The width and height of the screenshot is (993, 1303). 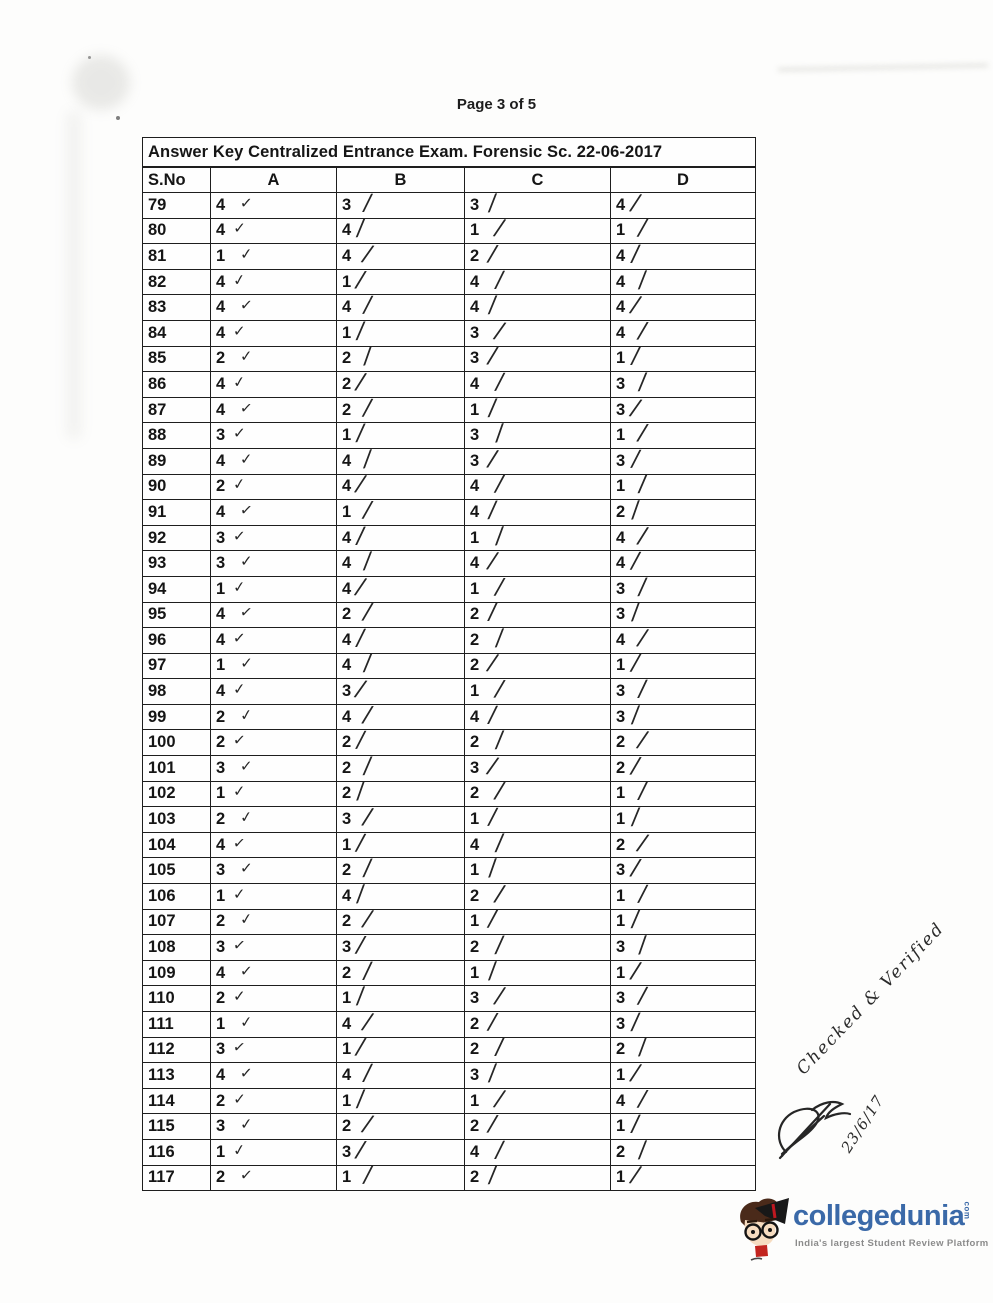 What do you see at coordinates (176, 307) in the screenshot?
I see `sno-cell: 83` at bounding box center [176, 307].